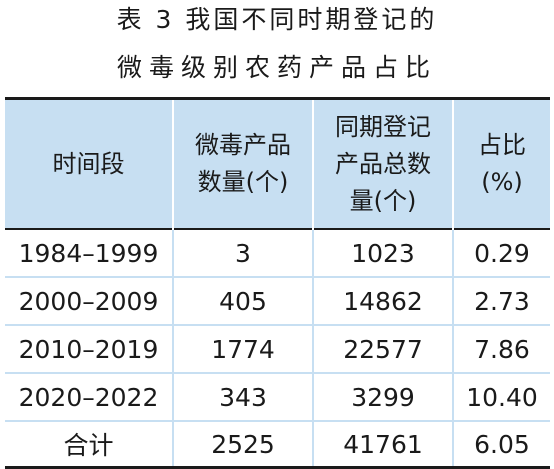 The height and width of the screenshot is (469, 554). I want to click on table-row: 2010–2019 1774 22577 7.86, so click(277, 348).